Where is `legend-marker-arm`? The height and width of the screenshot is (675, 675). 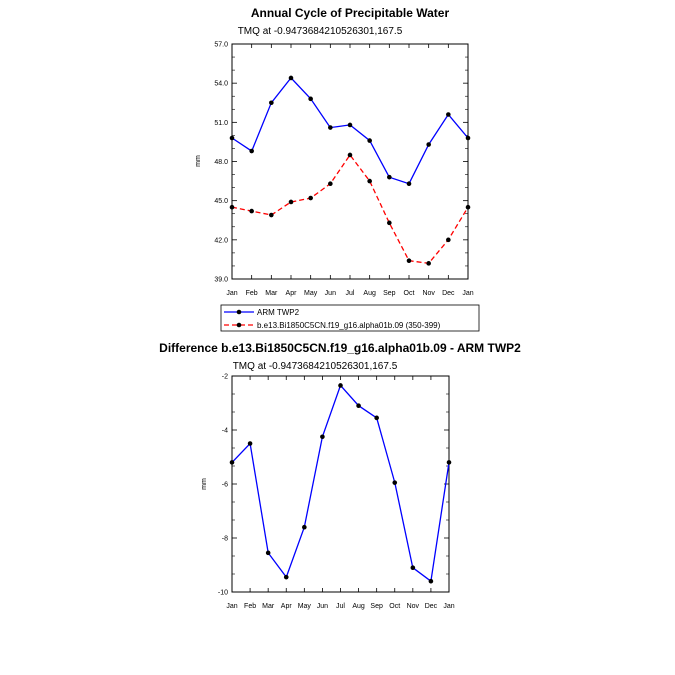
legend-marker-arm is located at coordinates (239, 312).